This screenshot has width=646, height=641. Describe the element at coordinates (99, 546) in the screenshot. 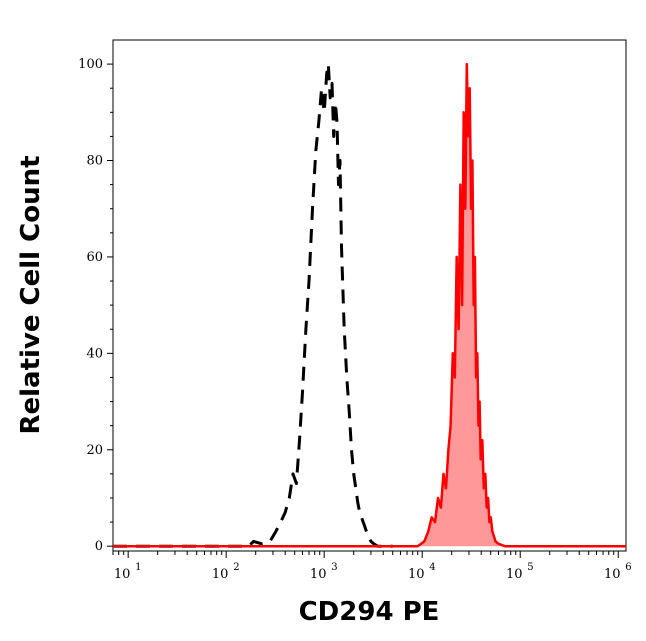

I see `y-tick-label: 0` at that location.